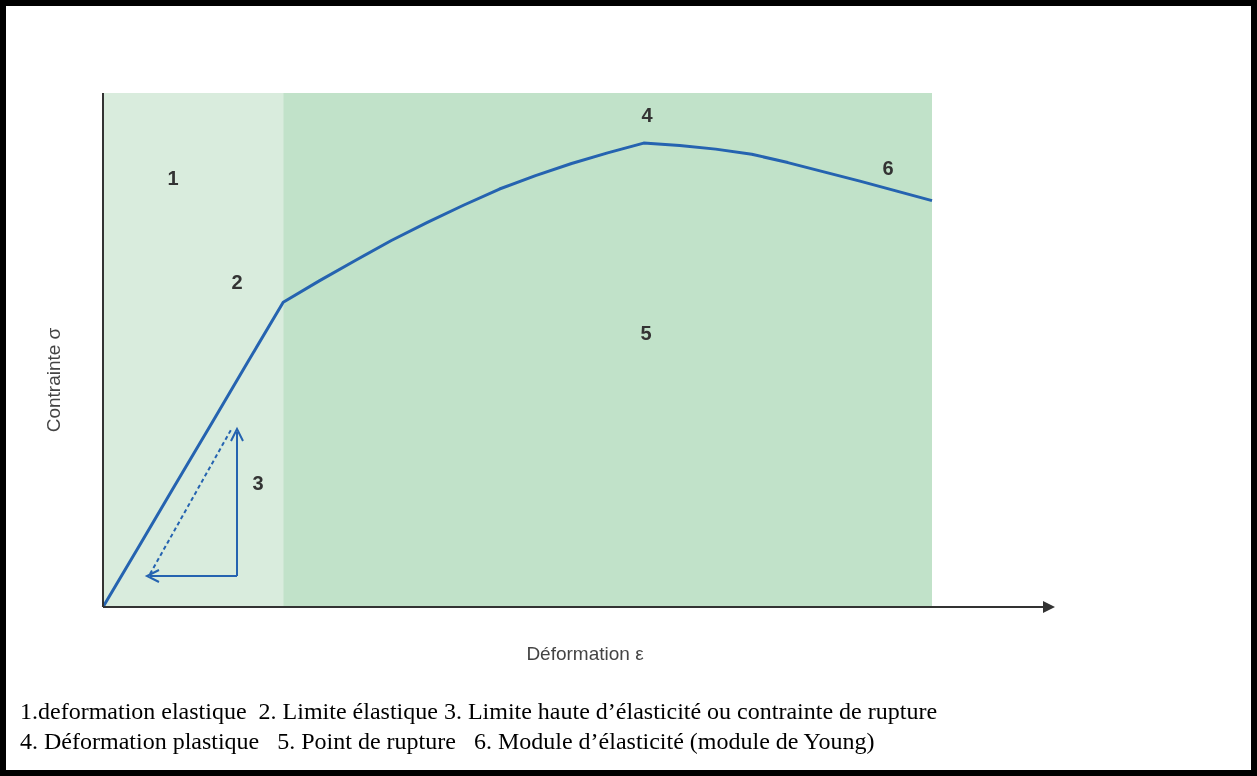  What do you see at coordinates (585, 653) in the screenshot?
I see `x-axis-title: Déformation ε` at bounding box center [585, 653].